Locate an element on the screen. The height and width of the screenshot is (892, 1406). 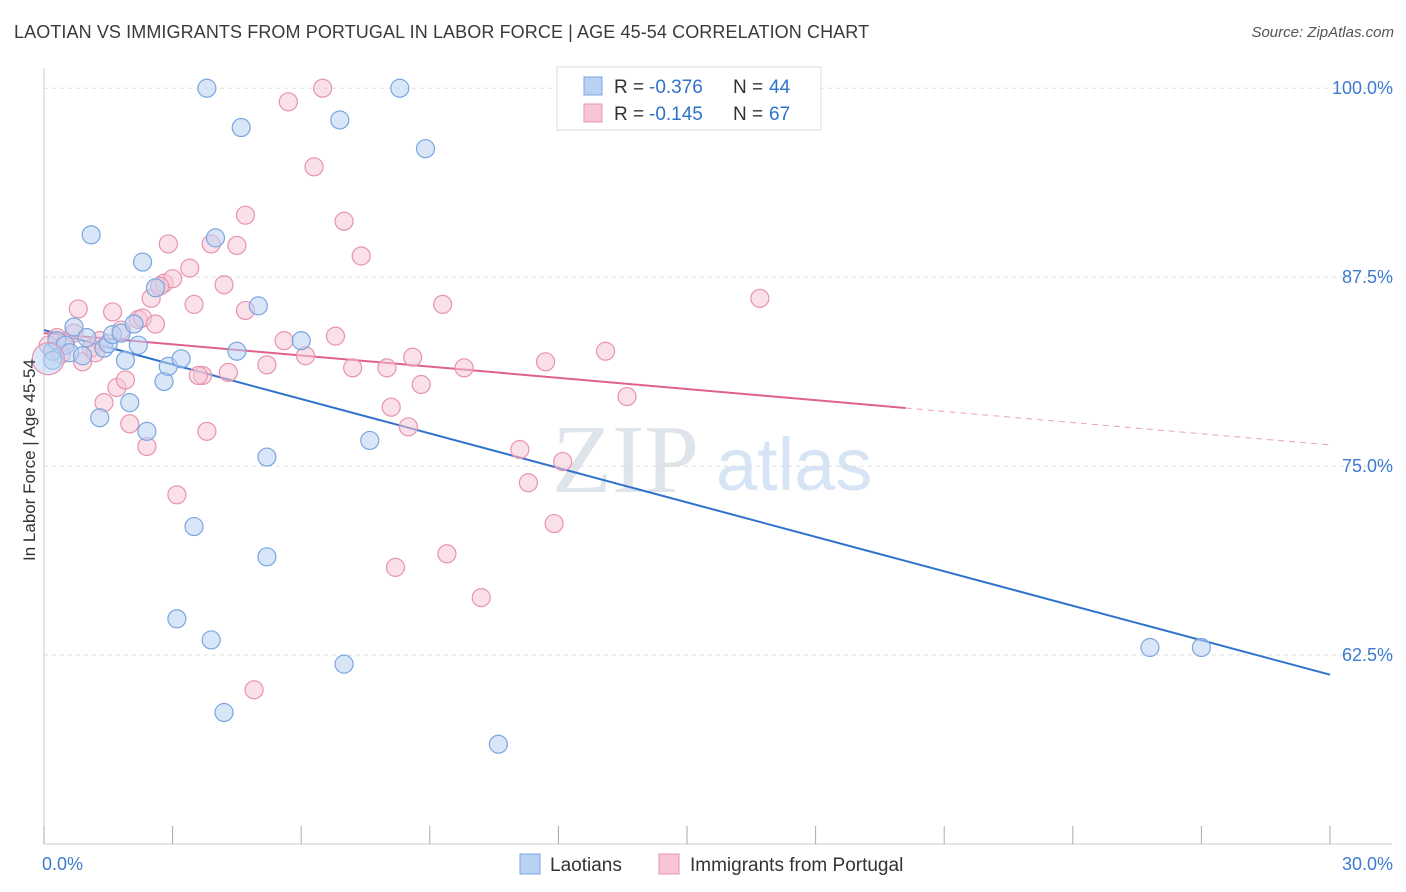
y-tick-label-3: 100.0% is located at coordinates (1362, 88).